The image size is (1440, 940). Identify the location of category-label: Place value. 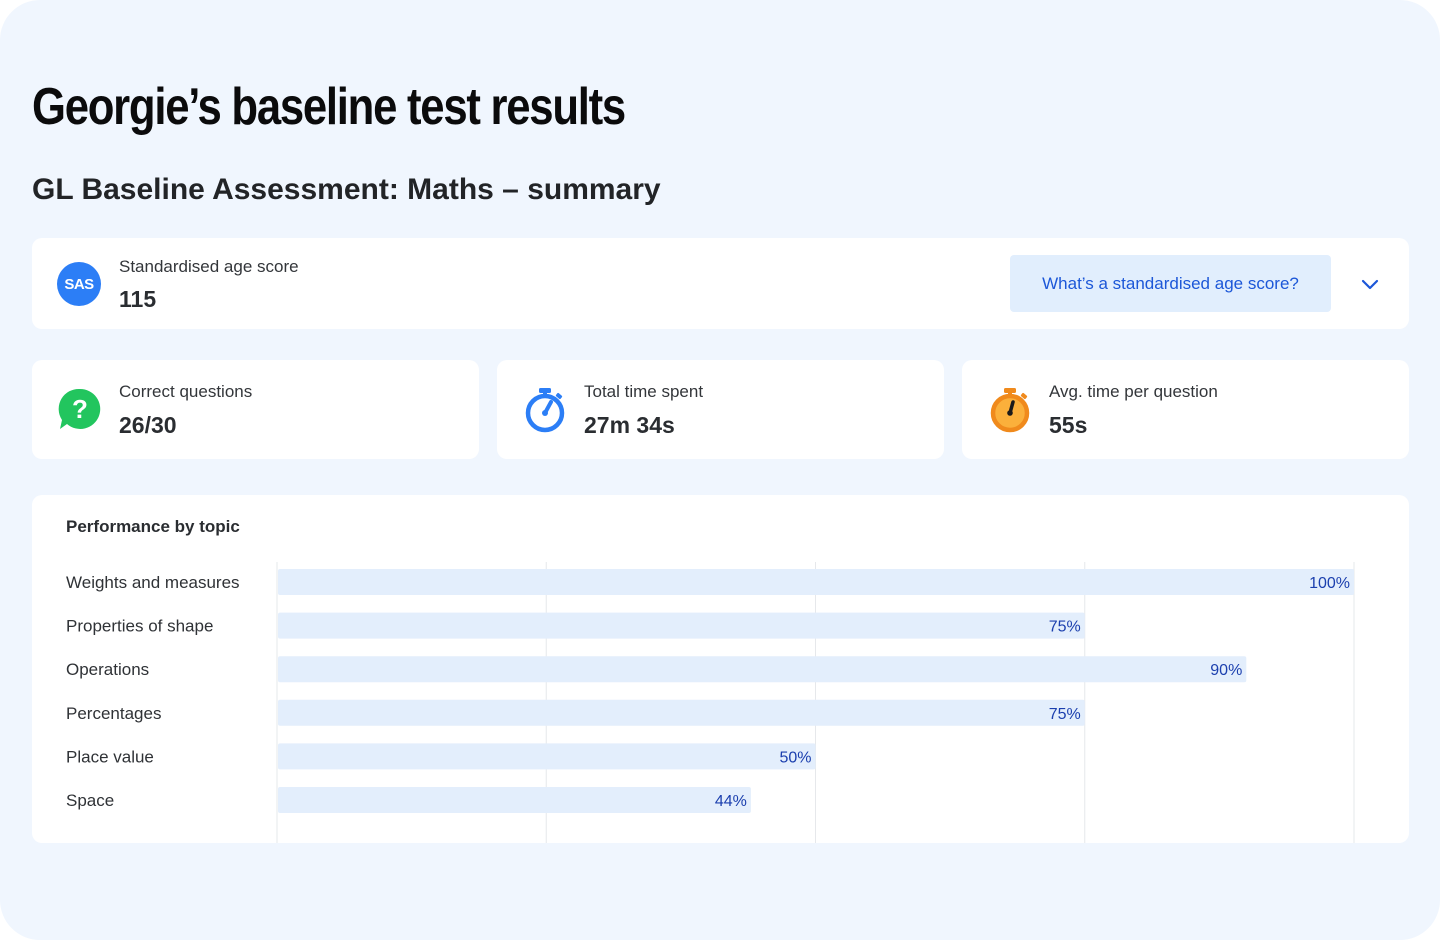
(110, 756).